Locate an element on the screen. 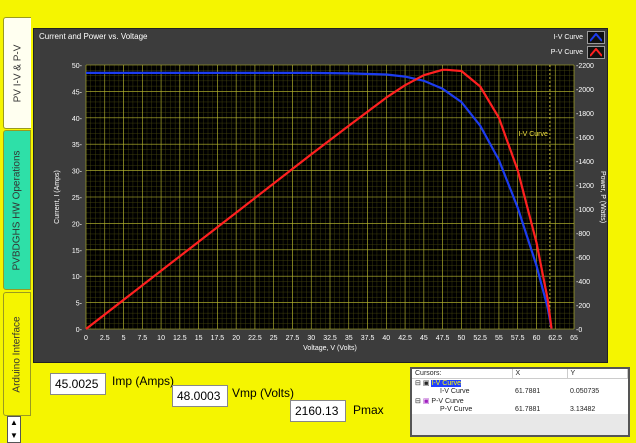  y-right-tick-label: -600 is located at coordinates (583, 258).